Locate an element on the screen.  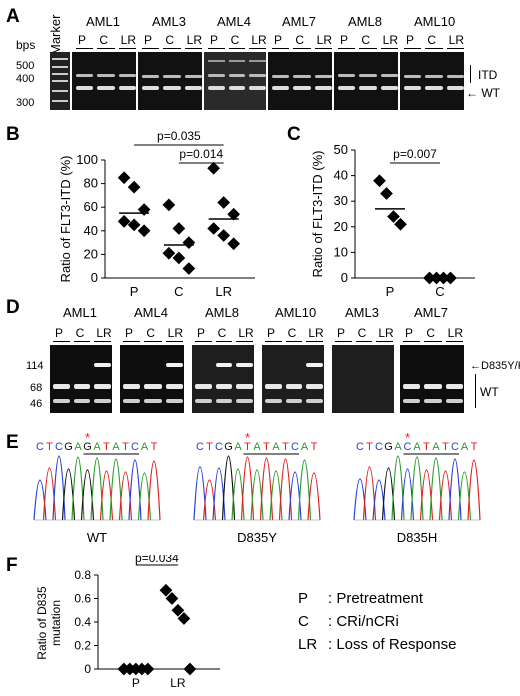
y-tick-label: 100 is located at coordinates (87, 159).